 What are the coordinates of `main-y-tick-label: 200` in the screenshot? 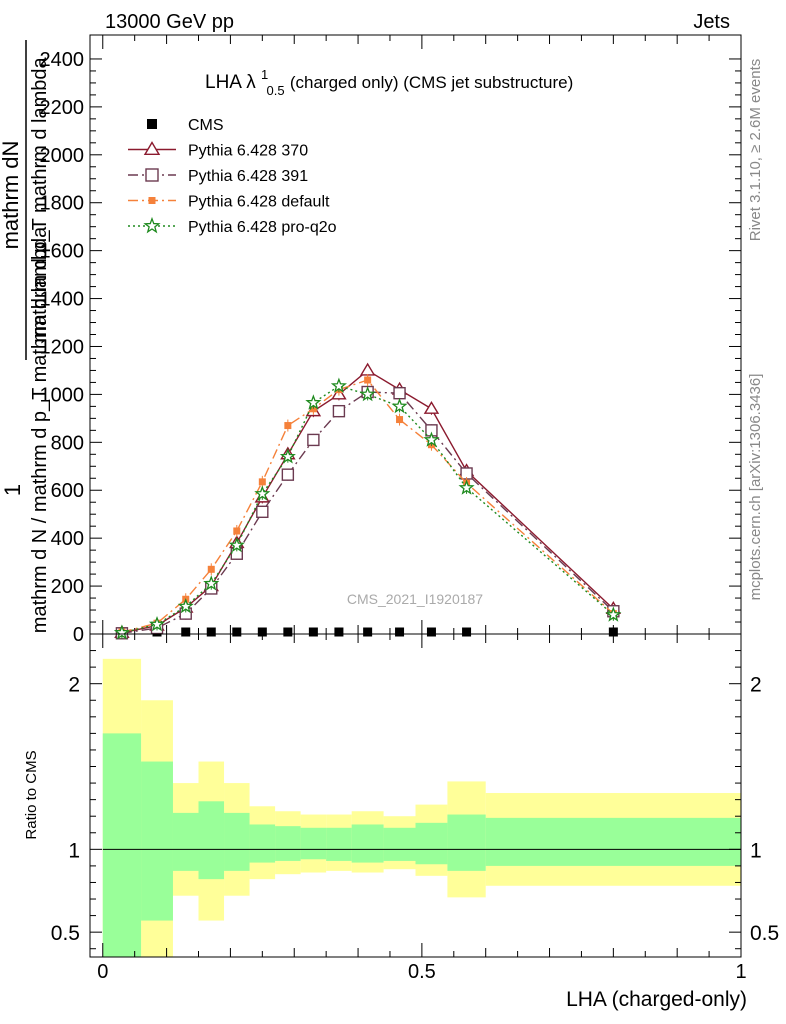 It's located at (67, 587).